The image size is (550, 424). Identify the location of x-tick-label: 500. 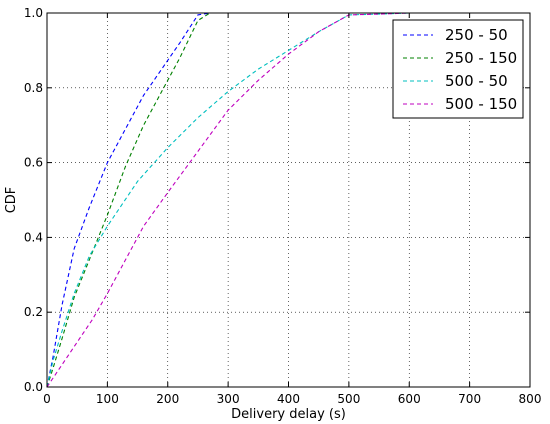
(348, 399).